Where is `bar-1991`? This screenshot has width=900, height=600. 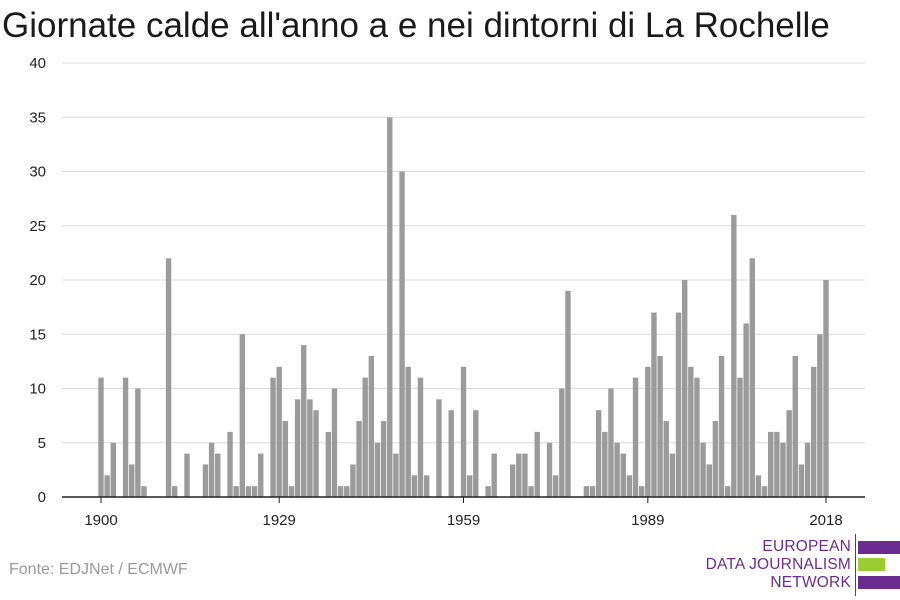 bar-1991 is located at coordinates (660, 426).